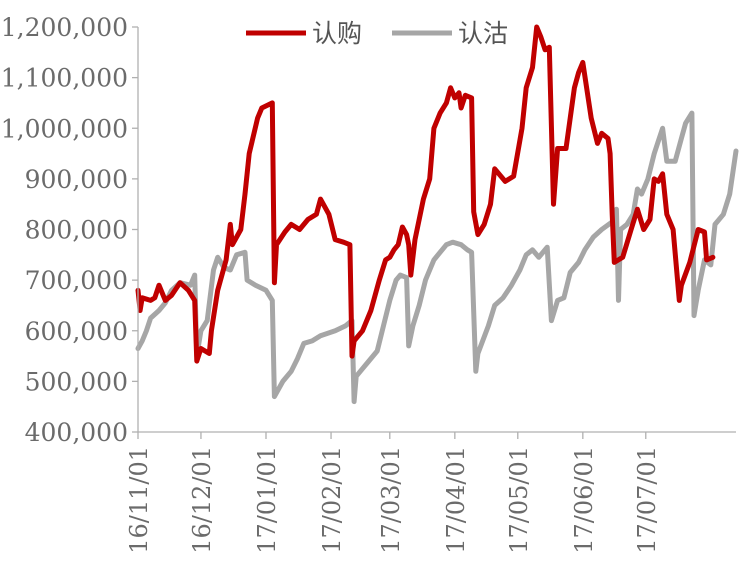 This screenshot has height=578, width=747. I want to click on x-tick-label: 17/03/01, so click(391, 500).